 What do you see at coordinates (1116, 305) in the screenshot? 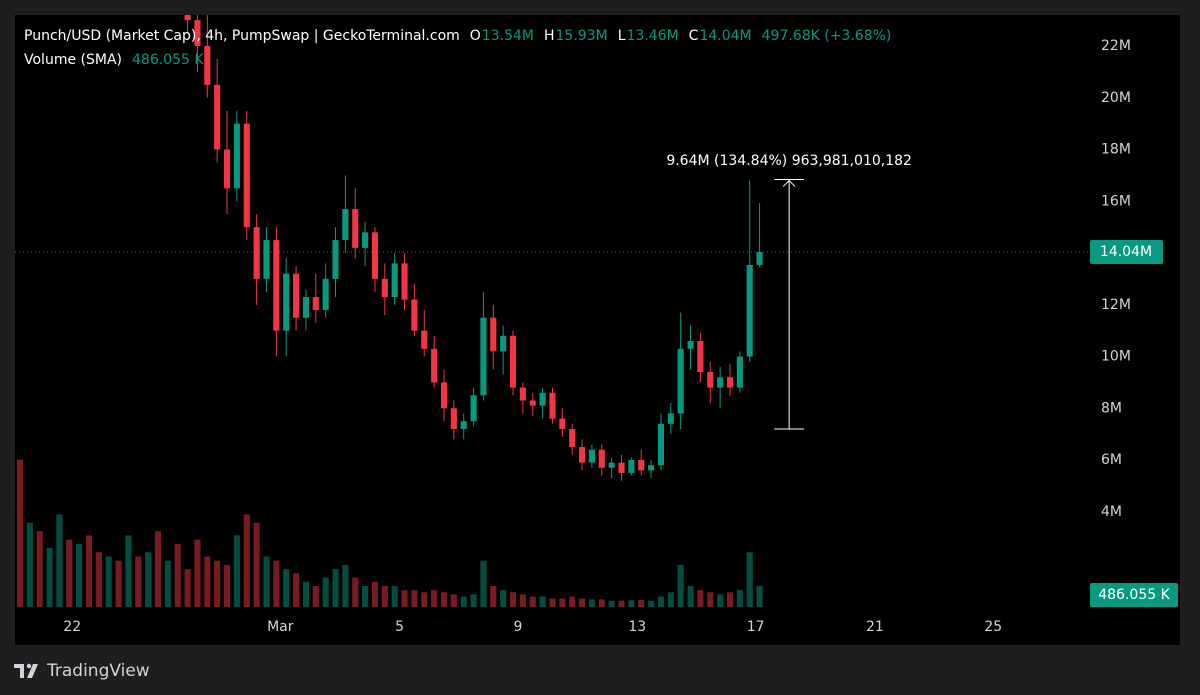
I see `y-tick-label: 12M` at bounding box center [1116, 305].